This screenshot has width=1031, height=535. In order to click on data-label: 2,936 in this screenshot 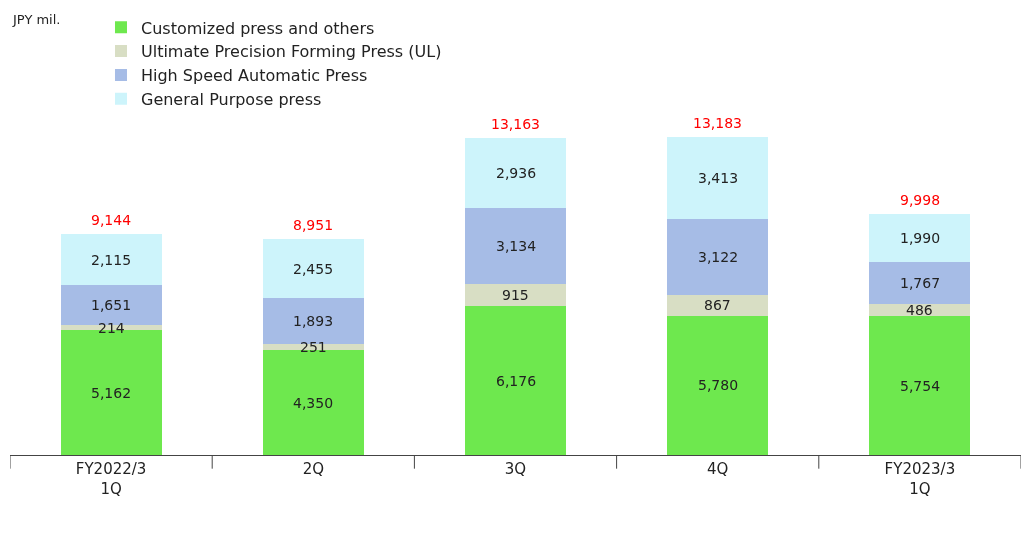, I will do `click(516, 173)`.